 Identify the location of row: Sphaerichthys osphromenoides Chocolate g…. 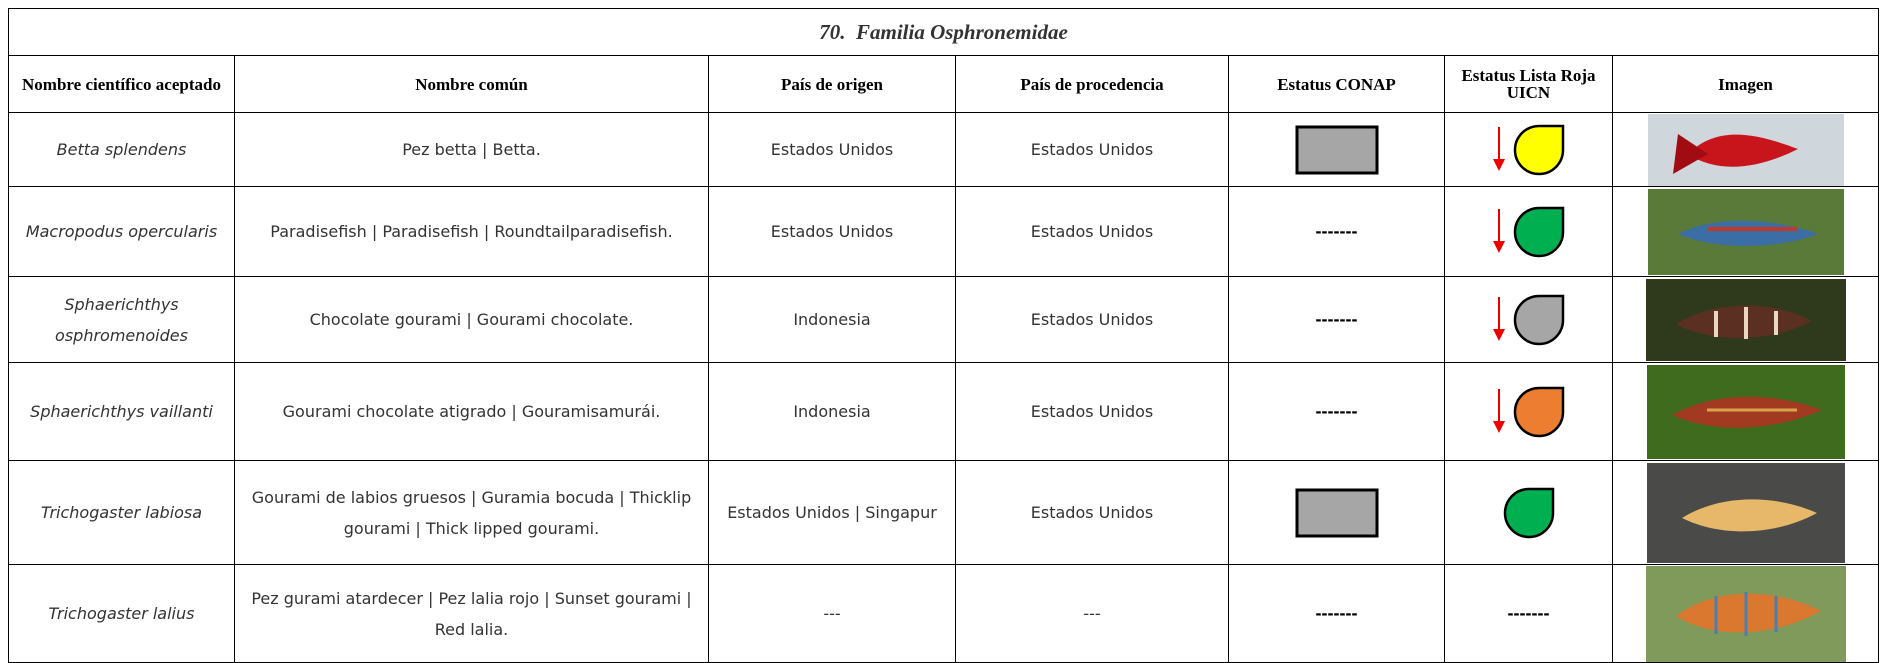
(944, 319).